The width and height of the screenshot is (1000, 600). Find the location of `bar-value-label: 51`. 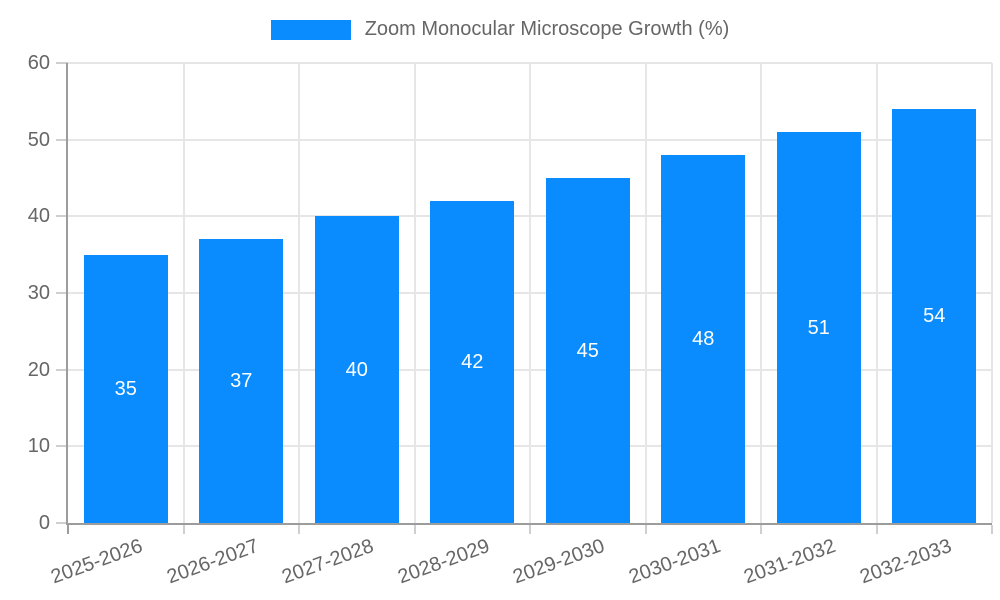

bar-value-label: 51 is located at coordinates (818, 327).